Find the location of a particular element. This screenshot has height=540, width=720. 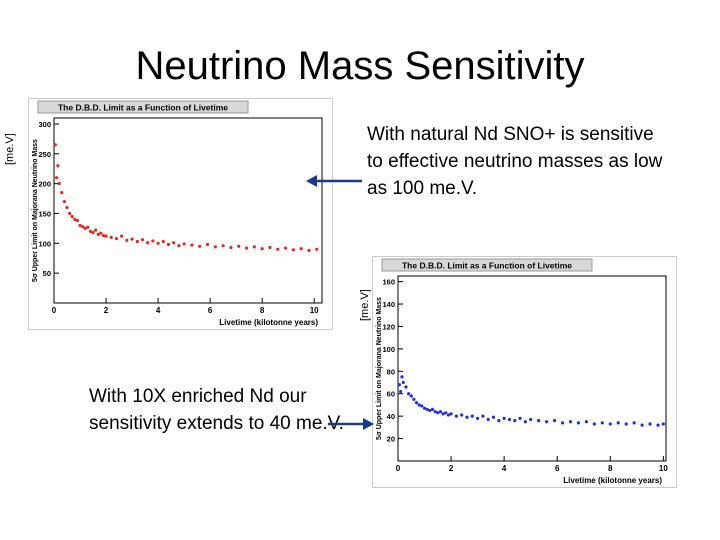

x-tick-label: 8 is located at coordinates (262, 310).